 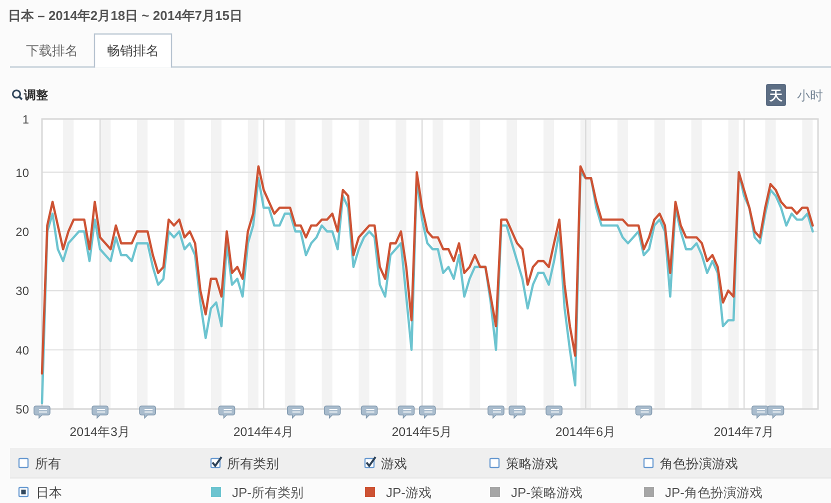 I want to click on toggle-label: 天, so click(x=776, y=95).